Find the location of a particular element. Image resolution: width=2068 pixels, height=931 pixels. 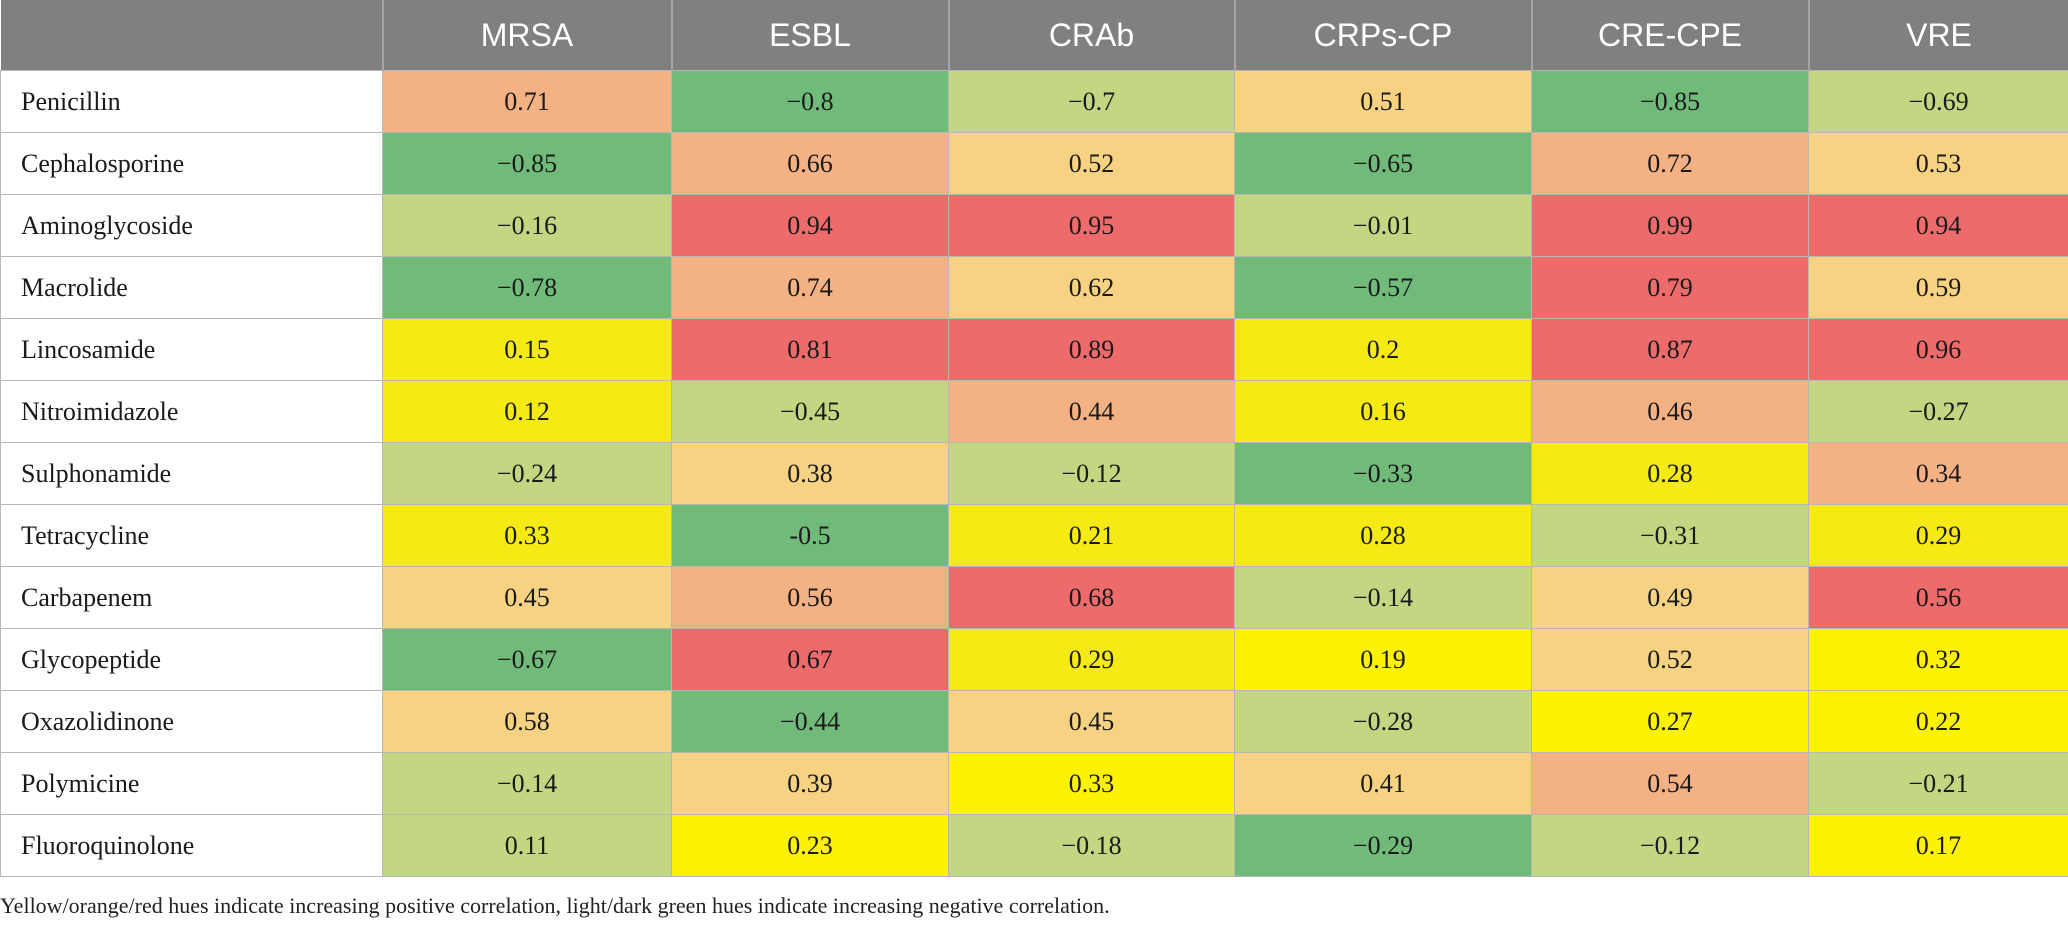

correlation-cell: 0.96 is located at coordinates (1938, 349).